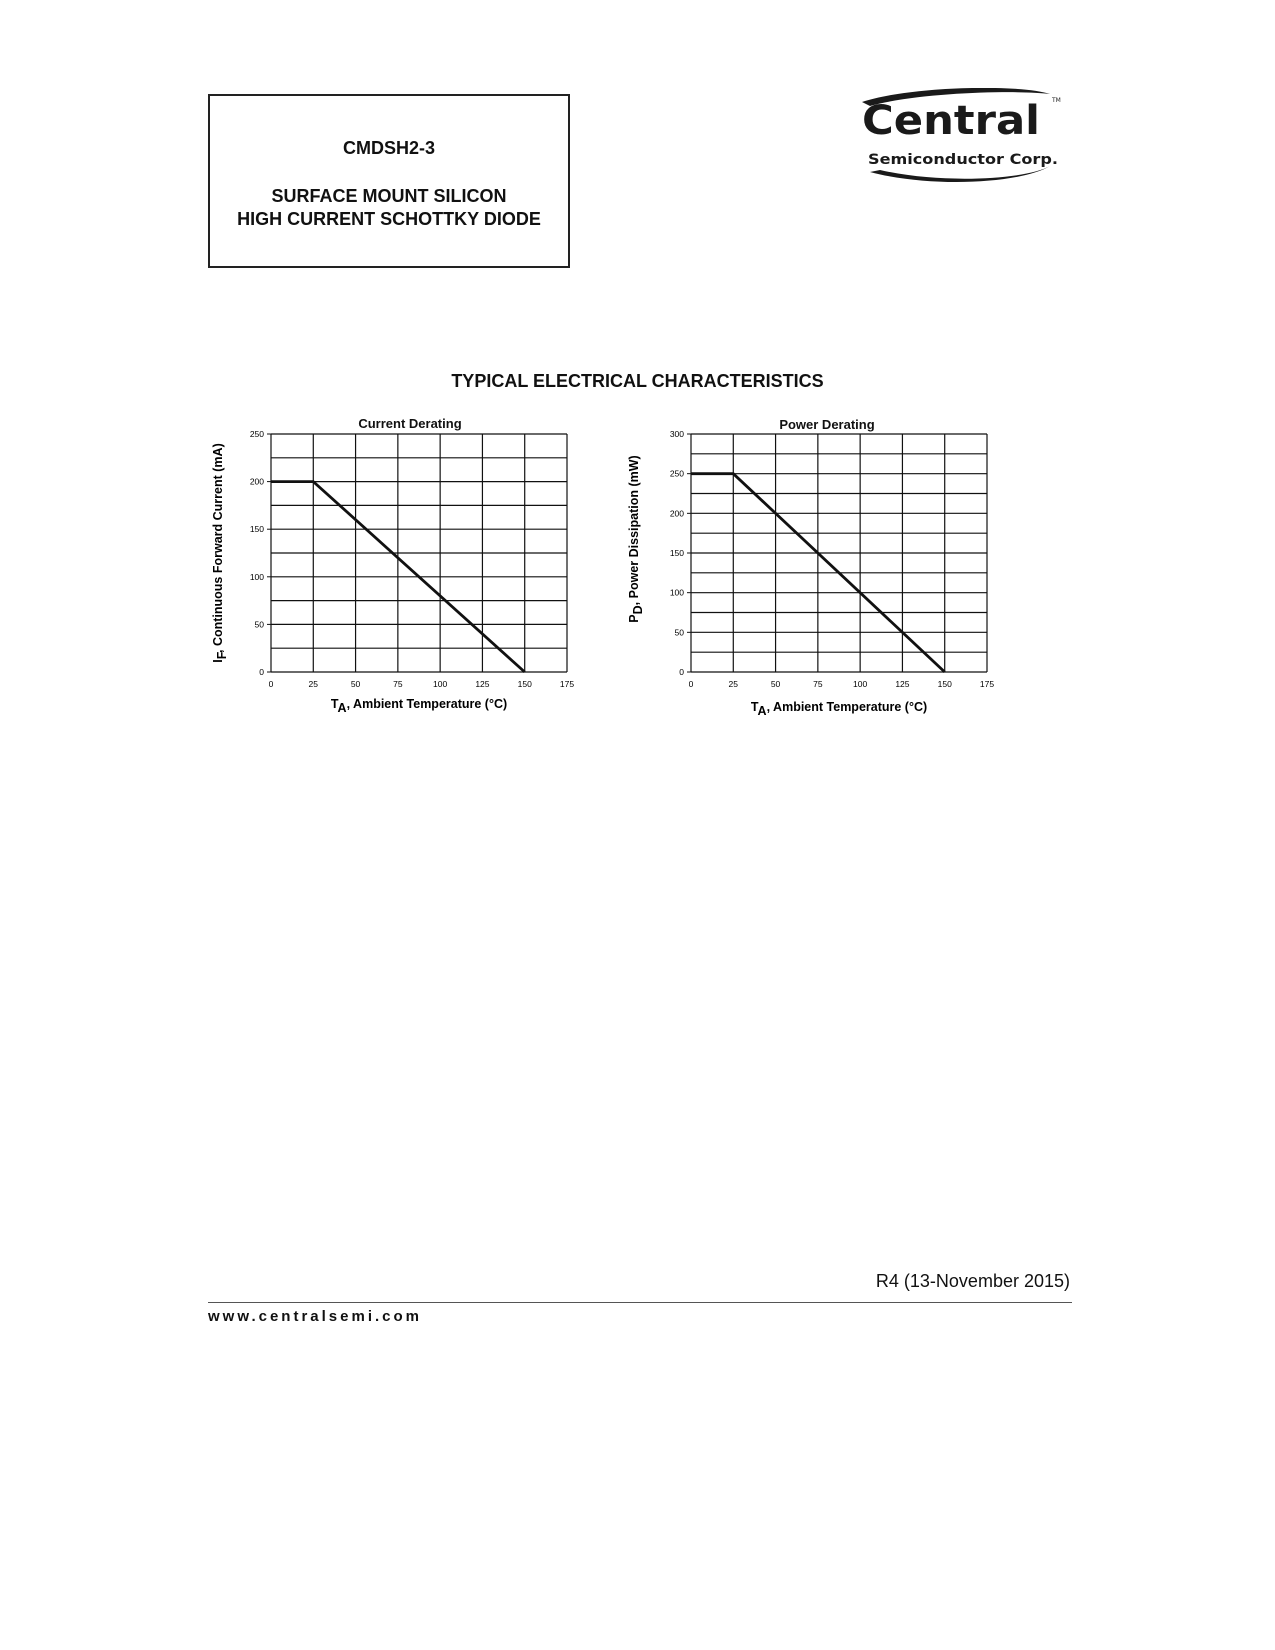 The height and width of the screenshot is (1650, 1275). I want to click on logo-name: Central, so click(951, 121).